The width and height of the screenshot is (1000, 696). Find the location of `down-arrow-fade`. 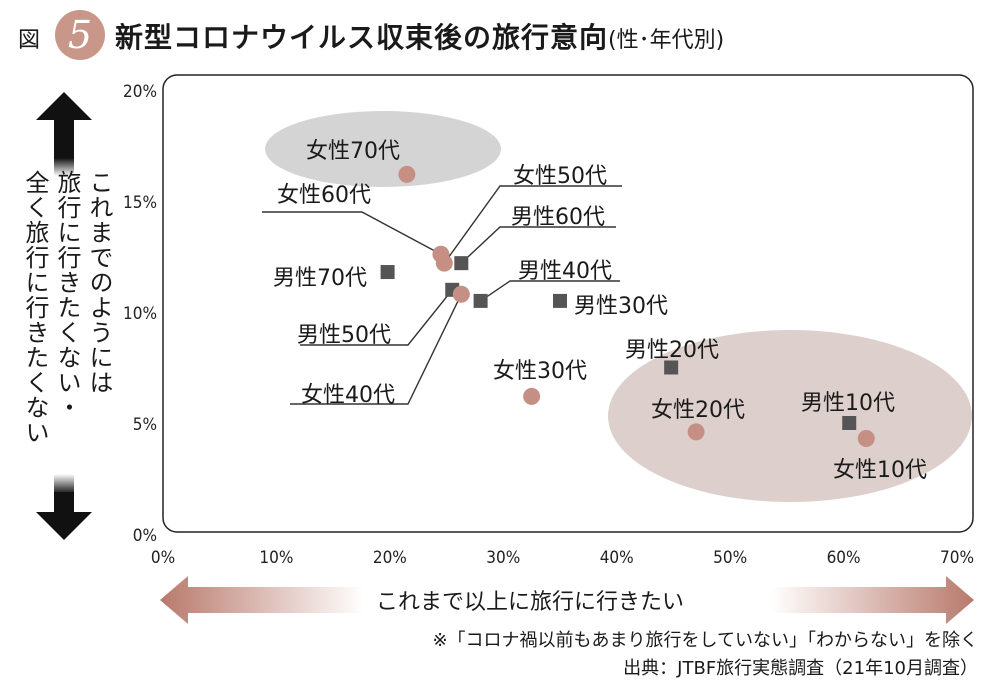

down-arrow-fade is located at coordinates (64, 484).